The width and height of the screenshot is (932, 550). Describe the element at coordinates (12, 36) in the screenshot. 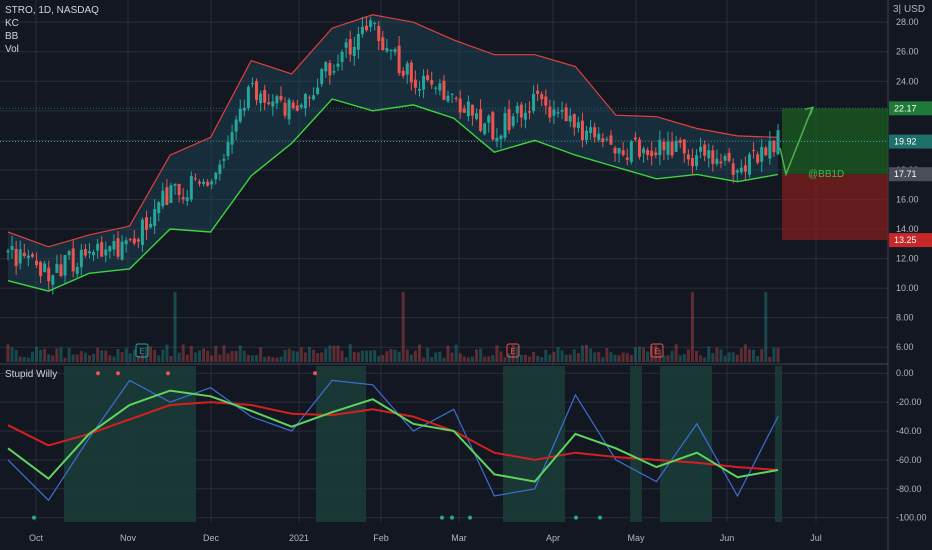

I see `indicator-bb: BB` at that location.